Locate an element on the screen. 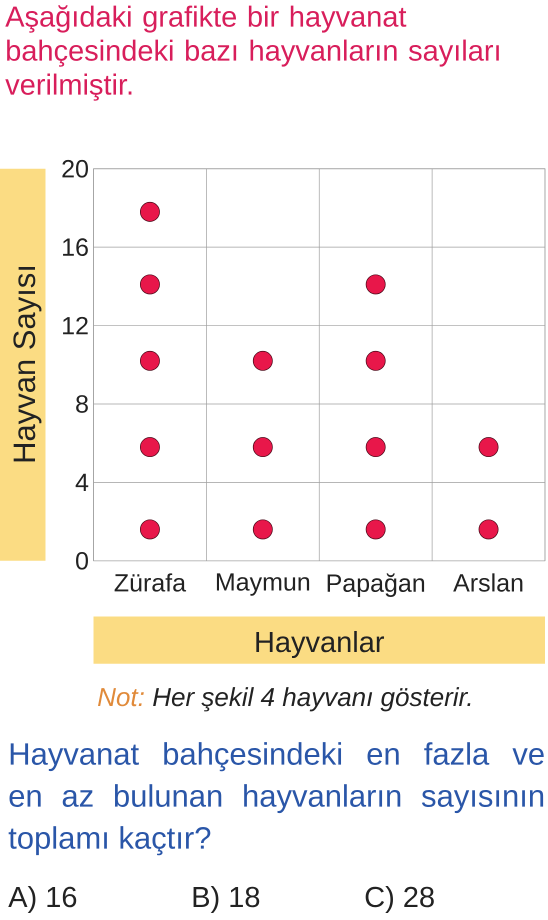 This screenshot has height=920, width=548. x-axis-title: Hayvanlar is located at coordinates (320, 644).